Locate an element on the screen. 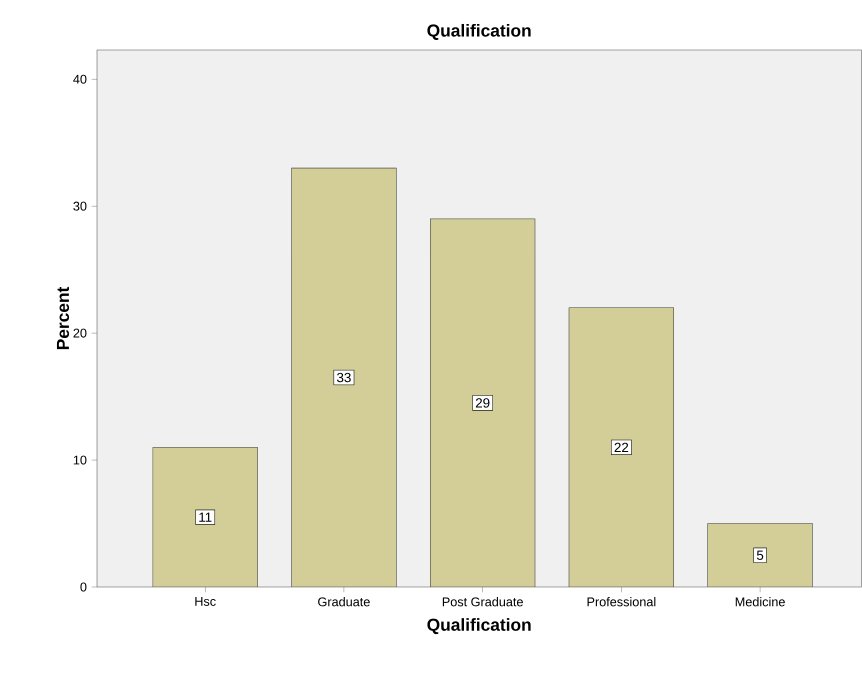  chart-title: Qualification is located at coordinates (479, 32).